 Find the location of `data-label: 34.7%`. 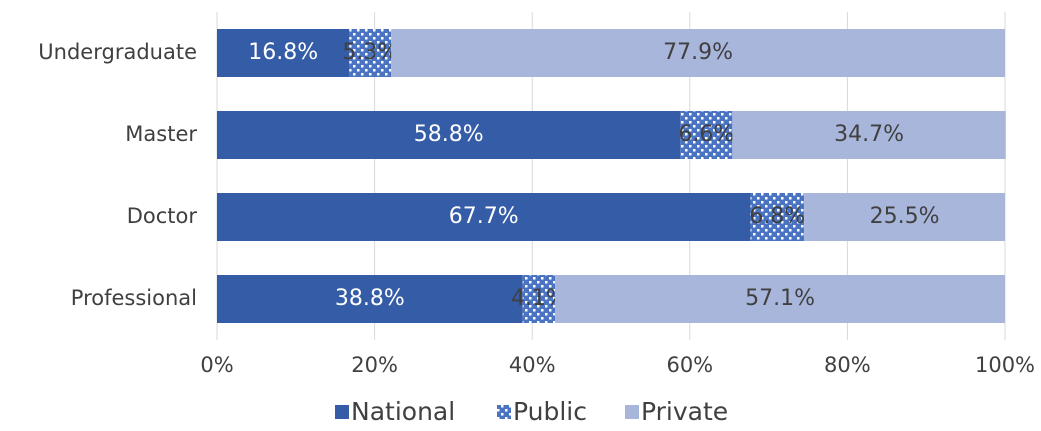

data-label: 34.7% is located at coordinates (869, 134).